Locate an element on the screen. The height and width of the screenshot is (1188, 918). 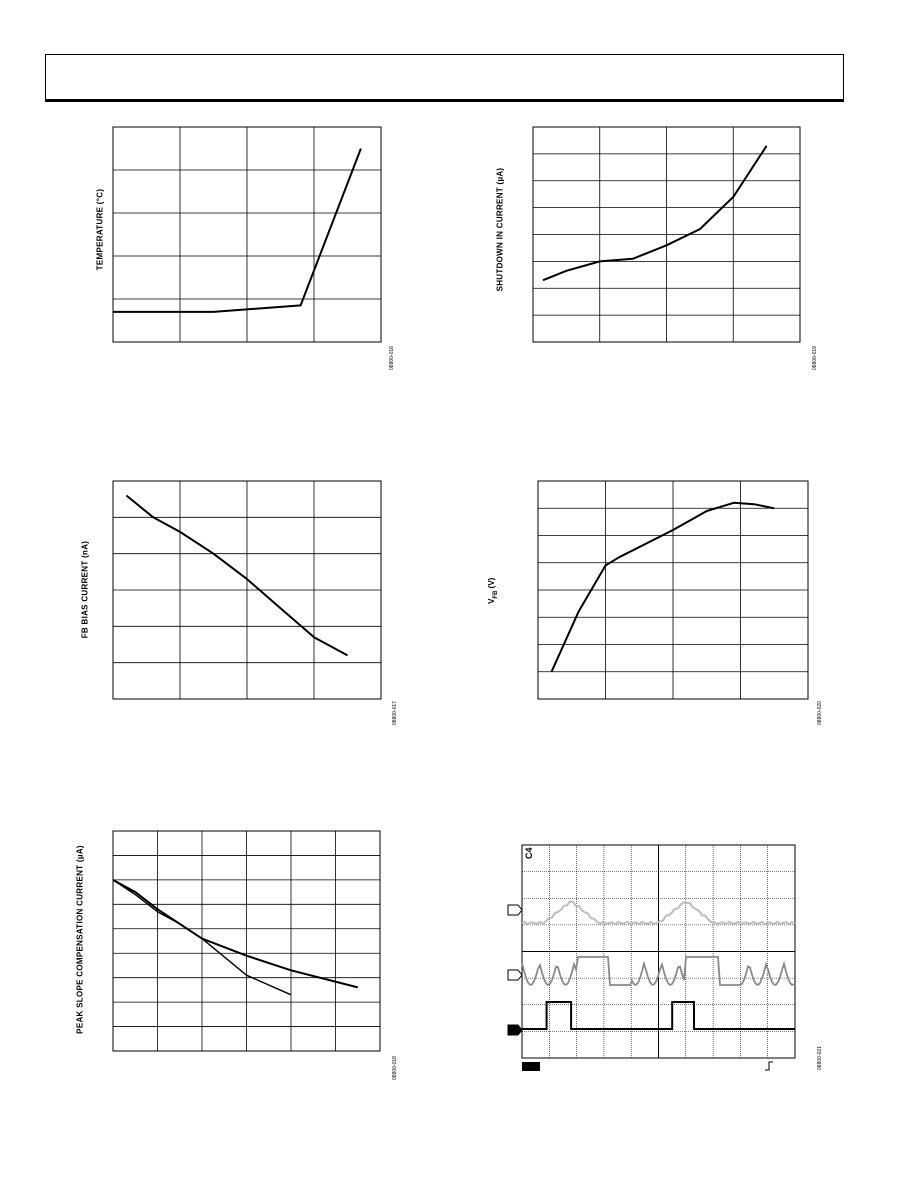
scope-svg: C4 is located at coordinates (651, 957).